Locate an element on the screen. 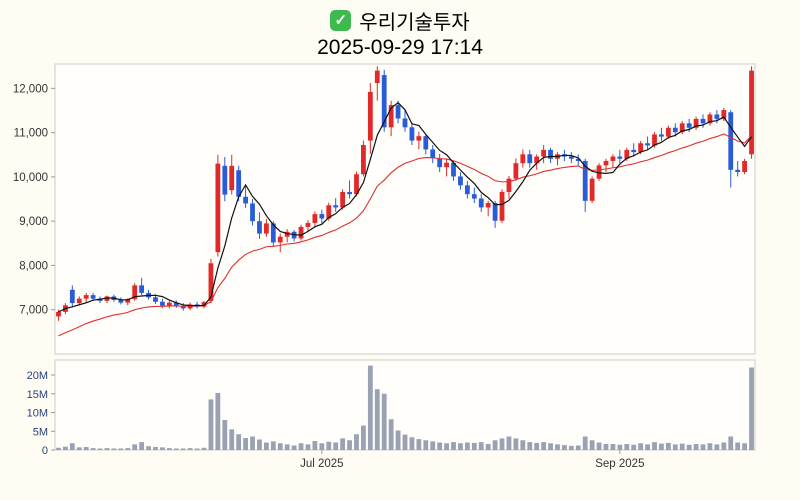 The height and width of the screenshot is (500, 800). svg-text: 15M is located at coordinates (37, 395).